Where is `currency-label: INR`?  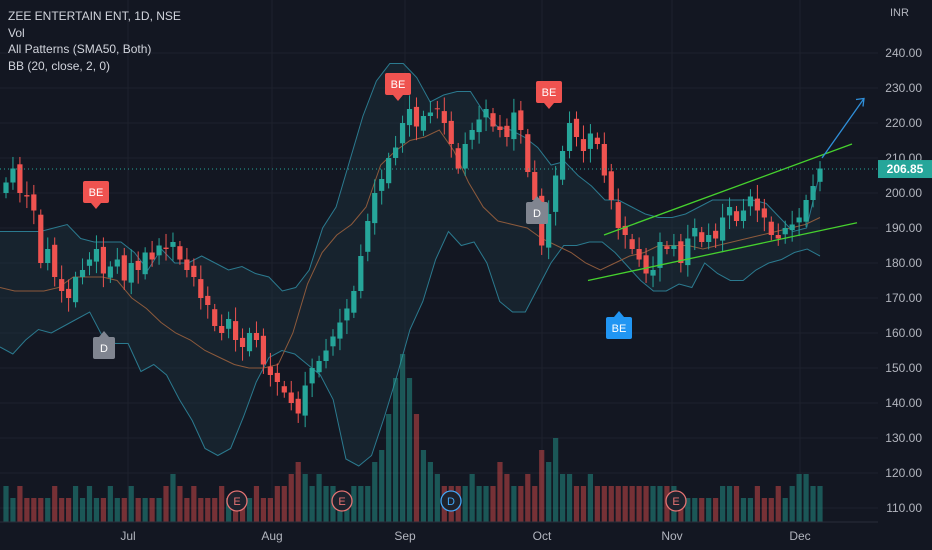 currency-label: INR is located at coordinates (899, 13).